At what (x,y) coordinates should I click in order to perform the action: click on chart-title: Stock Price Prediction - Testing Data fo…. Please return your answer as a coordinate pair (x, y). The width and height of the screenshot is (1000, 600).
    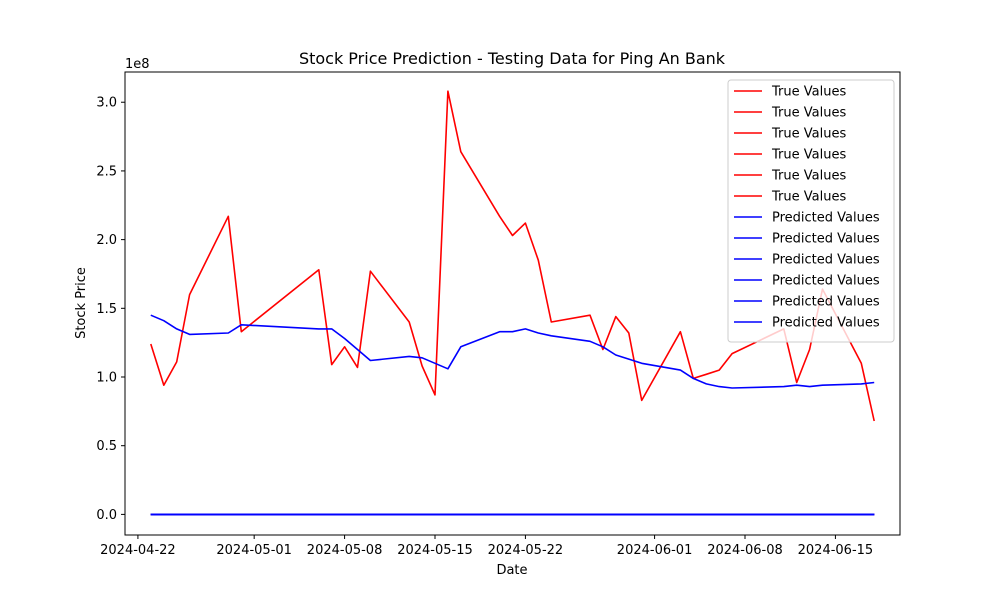
    Looking at the image, I should click on (512, 58).